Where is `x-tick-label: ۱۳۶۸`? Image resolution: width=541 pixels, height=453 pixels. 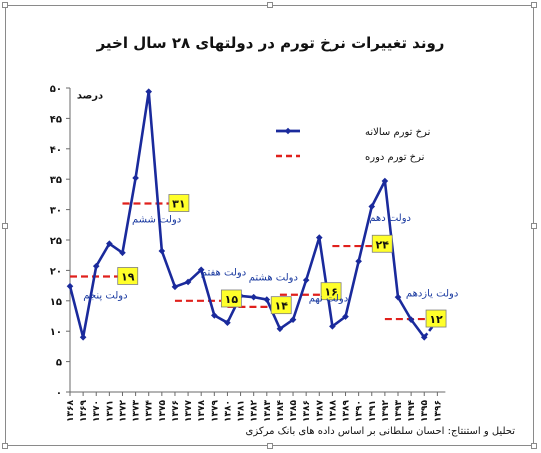 x-tick-label: ۱۳۶۸ is located at coordinates (71, 411).